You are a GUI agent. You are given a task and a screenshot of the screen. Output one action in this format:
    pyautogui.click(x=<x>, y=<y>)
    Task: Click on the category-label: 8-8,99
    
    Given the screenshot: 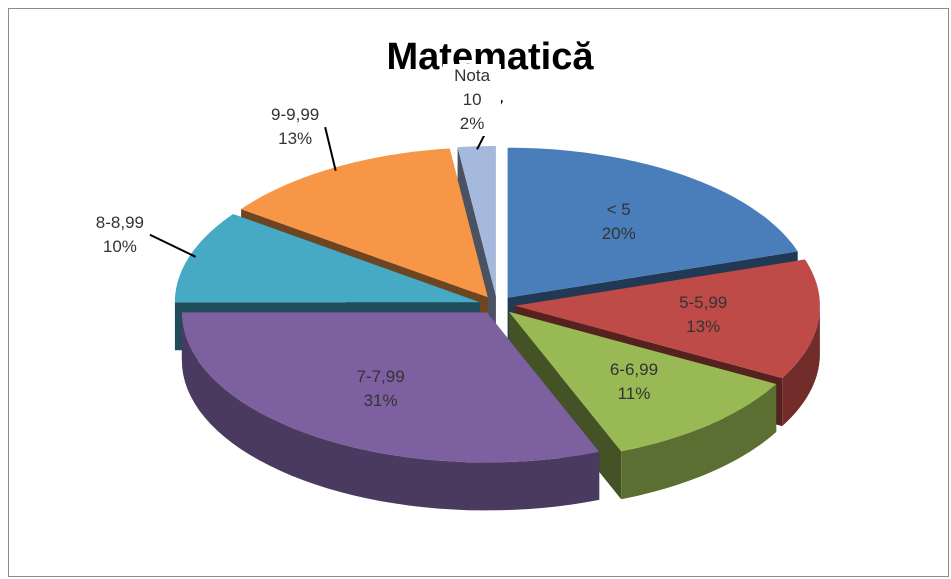 What is the action you would take?
    pyautogui.click(x=119, y=222)
    